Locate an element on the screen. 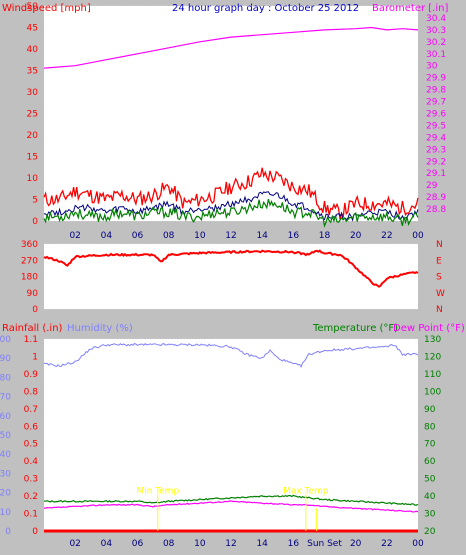 The height and width of the screenshot is (555, 466). windspeed-tick-2: 10 is located at coordinates (33, 179).